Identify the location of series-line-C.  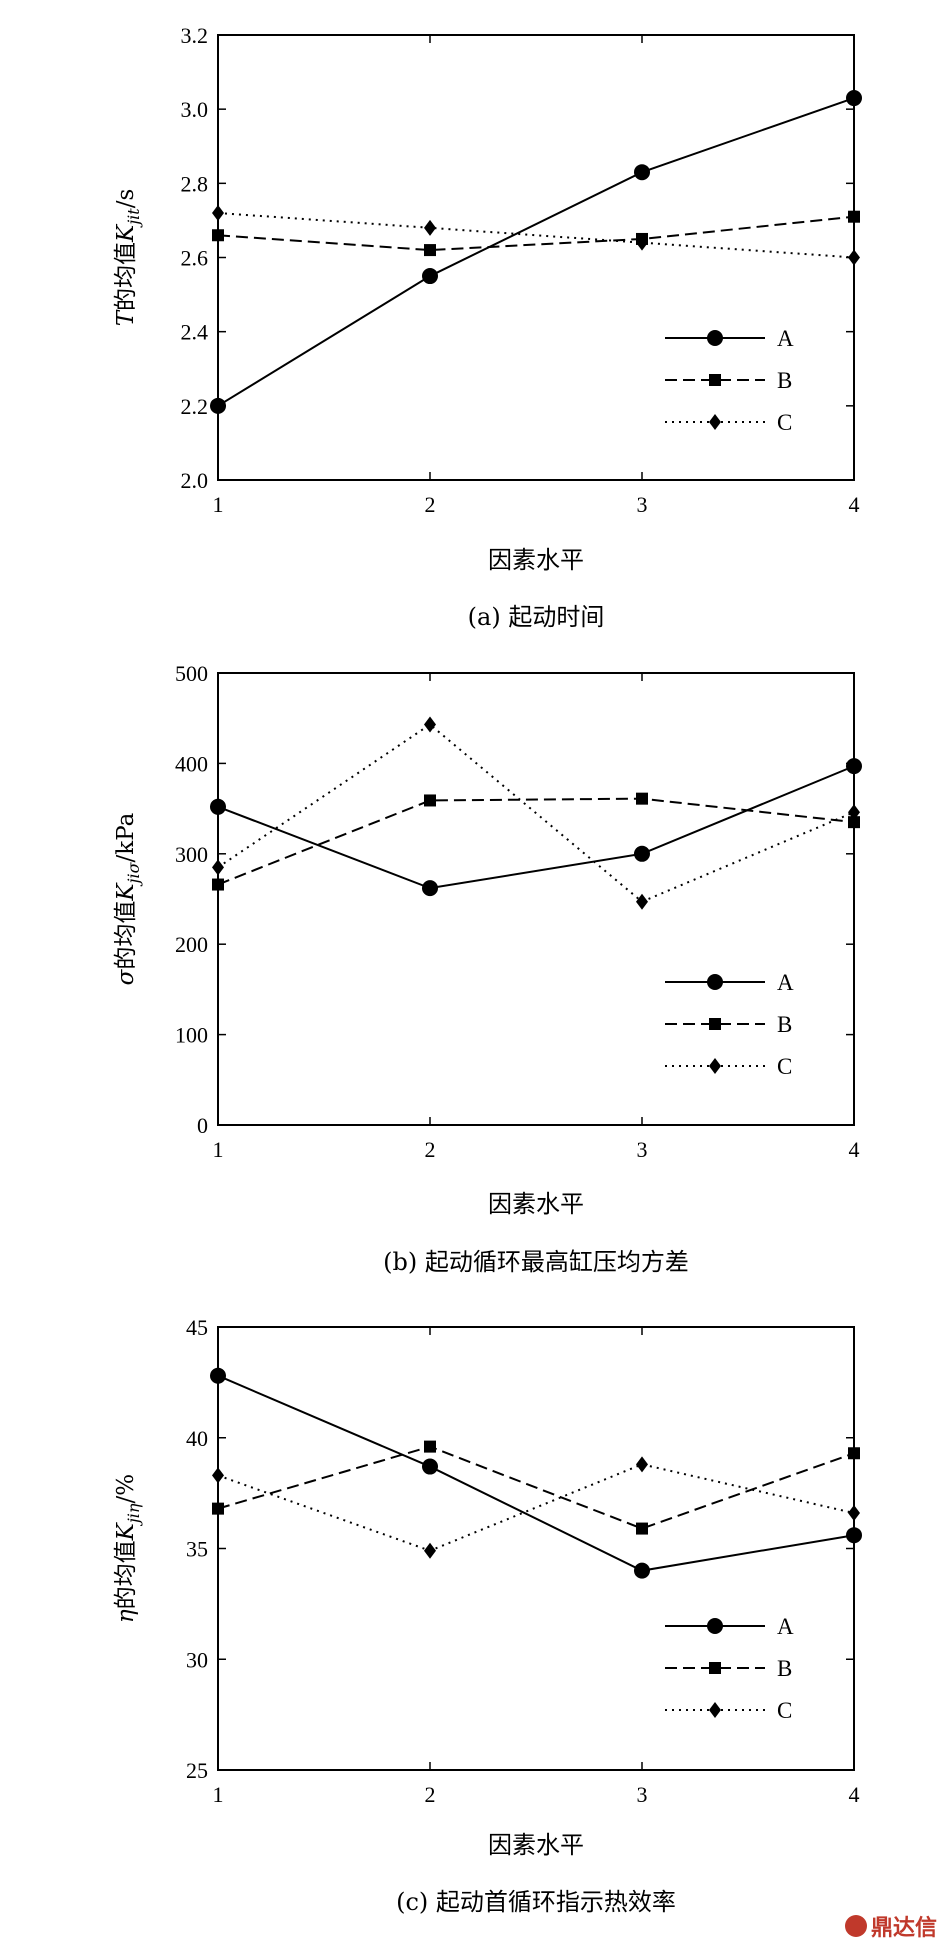
(536, 1507).